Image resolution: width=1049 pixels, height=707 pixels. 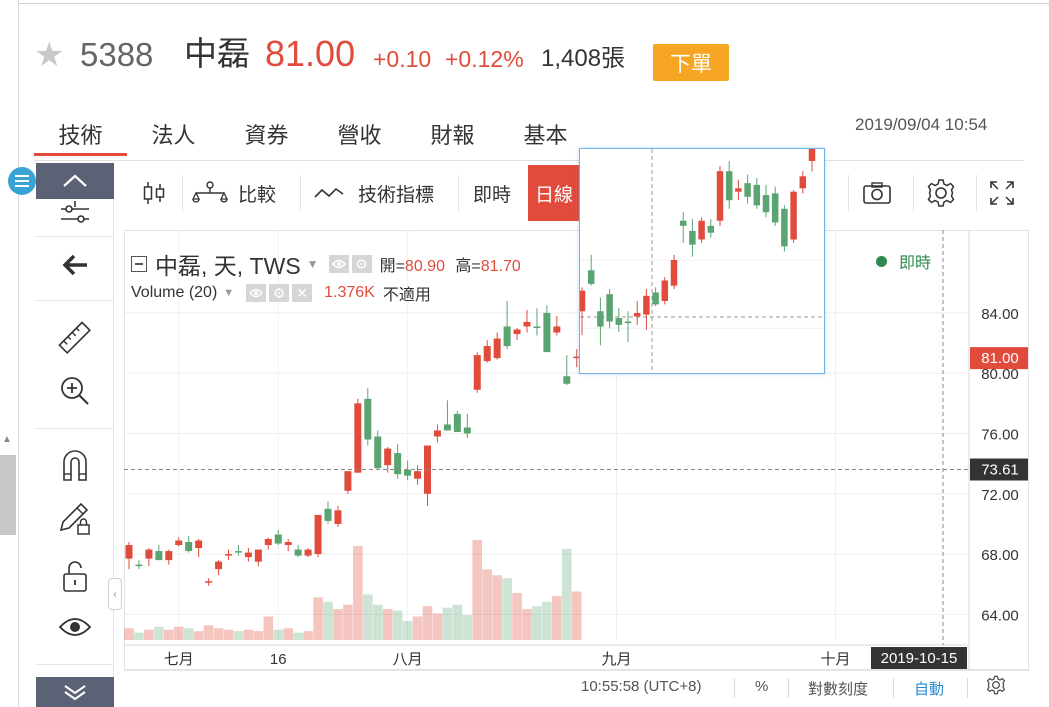 What do you see at coordinates (361, 264) in the screenshot?
I see `legend-settings-icon: ⚙` at bounding box center [361, 264].